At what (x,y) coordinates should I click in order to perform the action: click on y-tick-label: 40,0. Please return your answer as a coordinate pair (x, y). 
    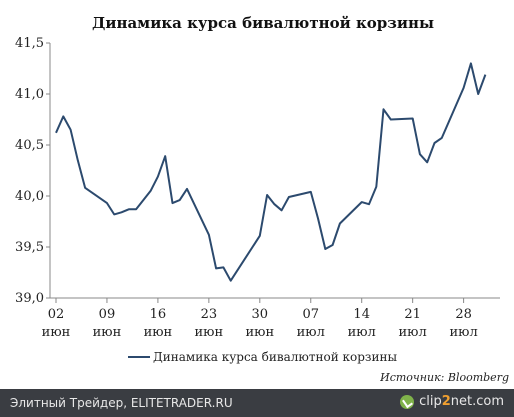
    Looking at the image, I should click on (29, 196).